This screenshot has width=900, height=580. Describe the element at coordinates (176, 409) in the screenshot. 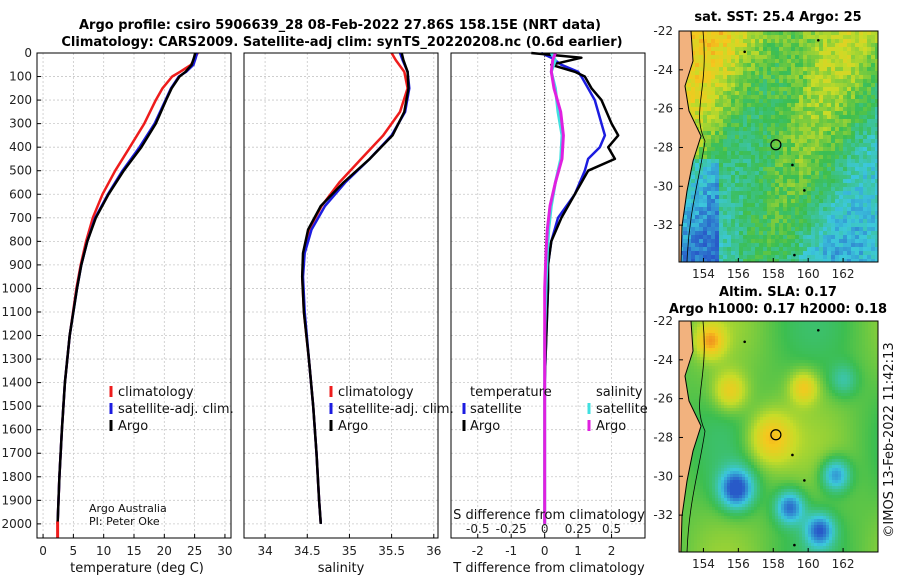

I see `legend-label-satellite: satellite-adj. clim.` at that location.